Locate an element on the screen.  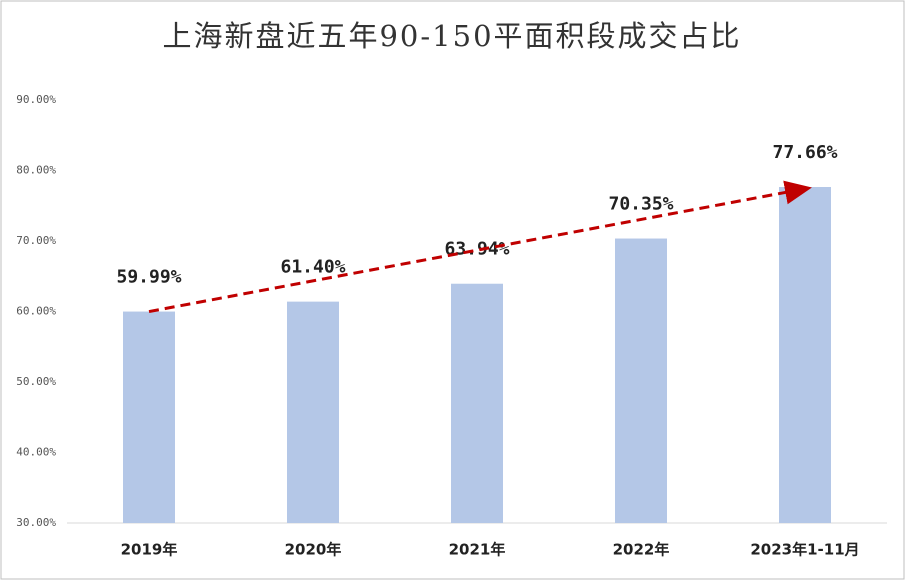
y-tick-label: 80.00% is located at coordinates (36, 170).